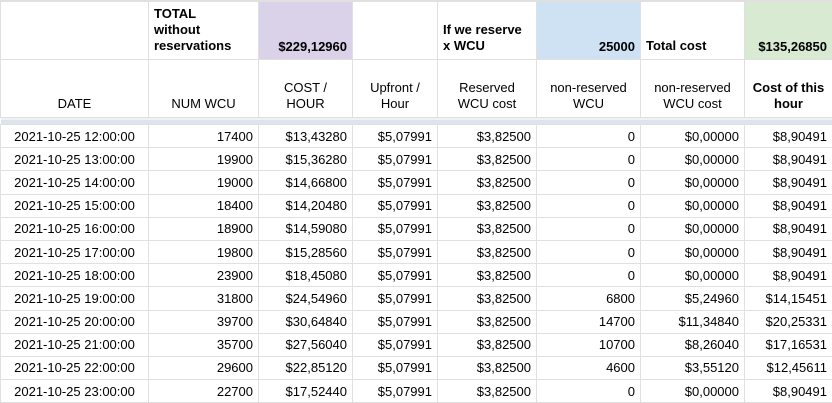 The height and width of the screenshot is (403, 832). Describe the element at coordinates (75, 321) in the screenshot. I see `cell-date: 2021-10-25 20:00:00` at that location.